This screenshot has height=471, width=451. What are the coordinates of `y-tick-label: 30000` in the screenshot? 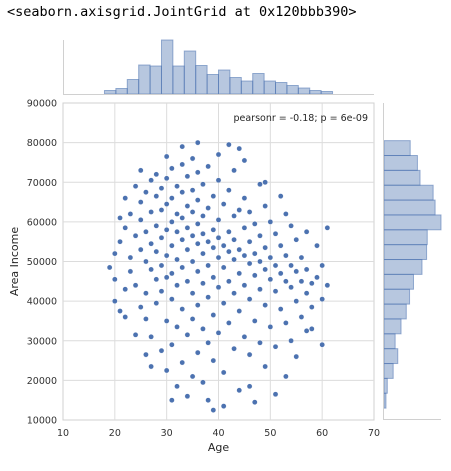 It's located at (42, 341).